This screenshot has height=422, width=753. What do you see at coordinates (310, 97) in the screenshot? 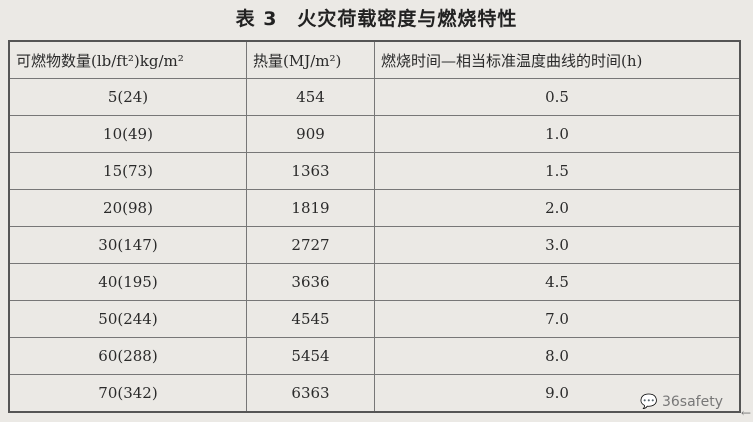
I see `cell-heat: 454` at bounding box center [310, 97].